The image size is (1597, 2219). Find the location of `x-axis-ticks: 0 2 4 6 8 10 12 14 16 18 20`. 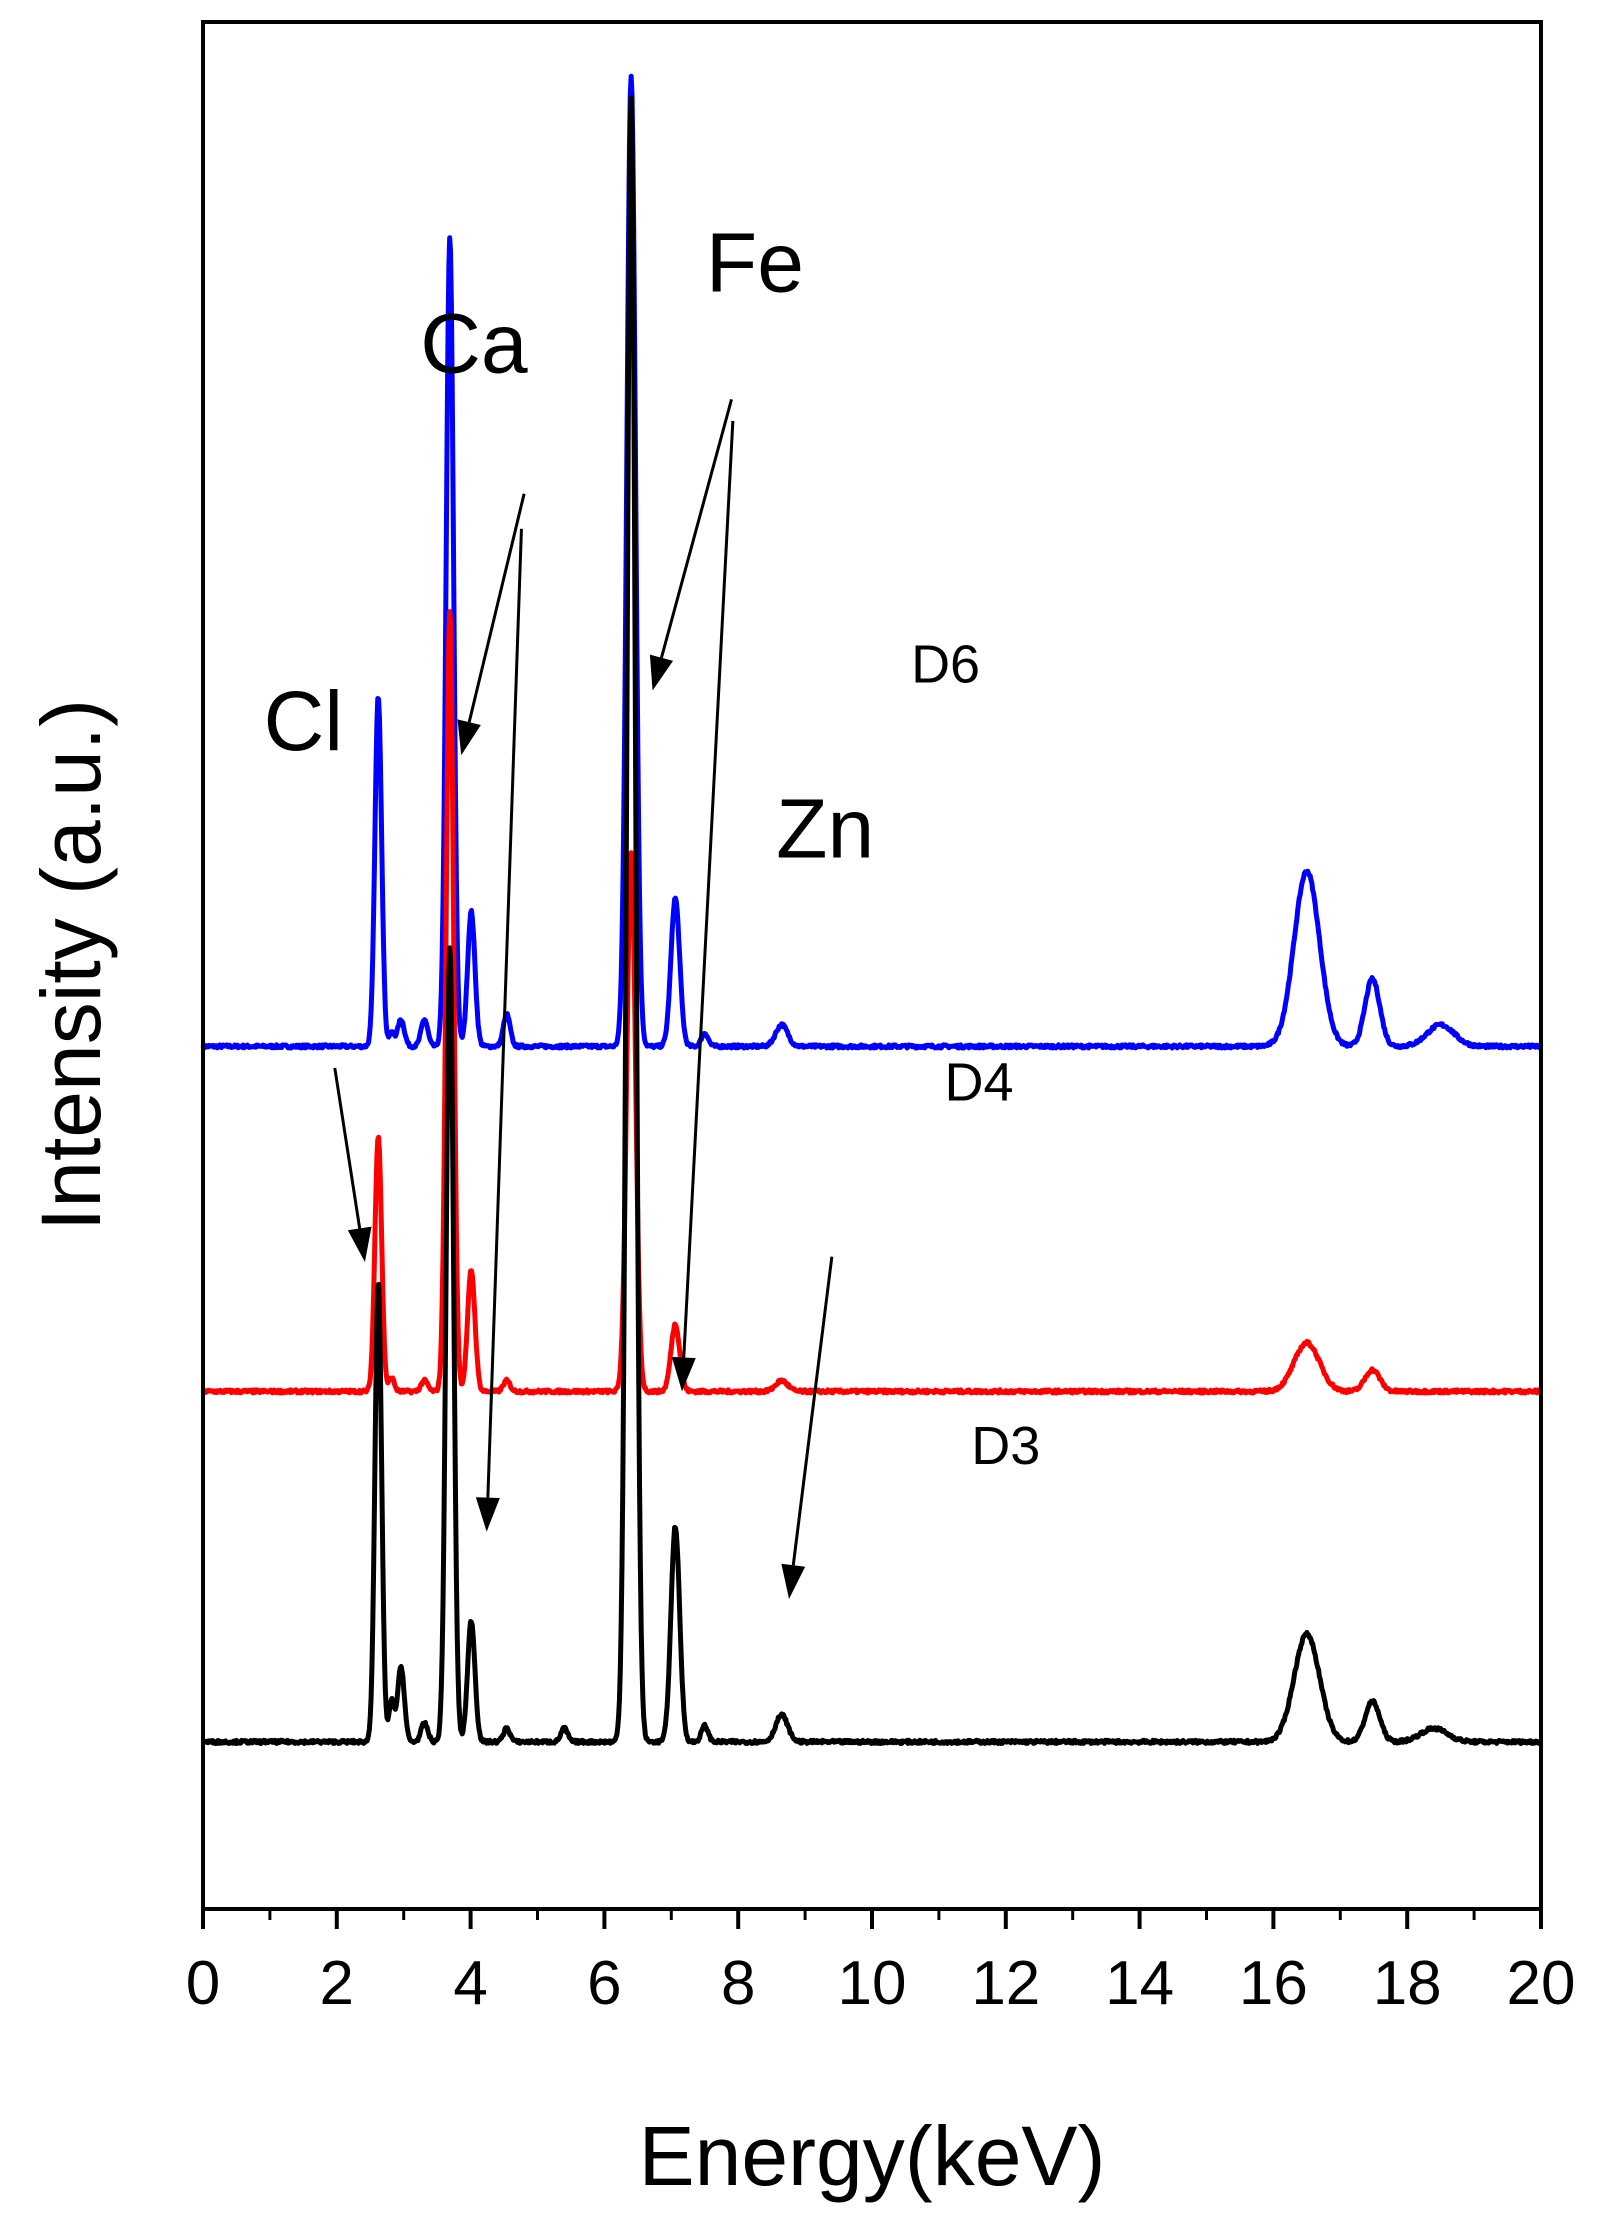

x-axis-ticks: 0 2 4 6 8 10 12 14 16 18 20 is located at coordinates (881, 1963).